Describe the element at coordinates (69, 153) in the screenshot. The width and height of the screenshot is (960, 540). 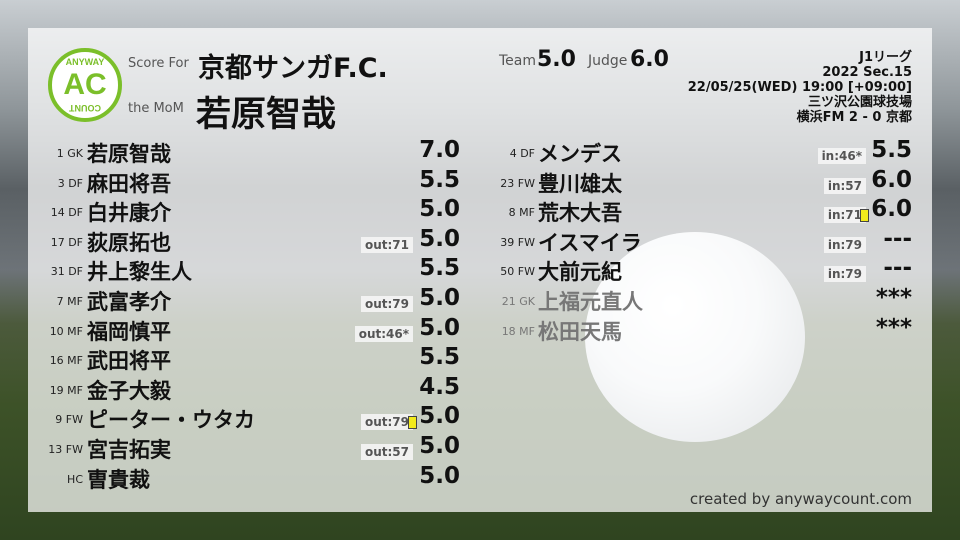
I see `player-position: 1 GK` at that location.